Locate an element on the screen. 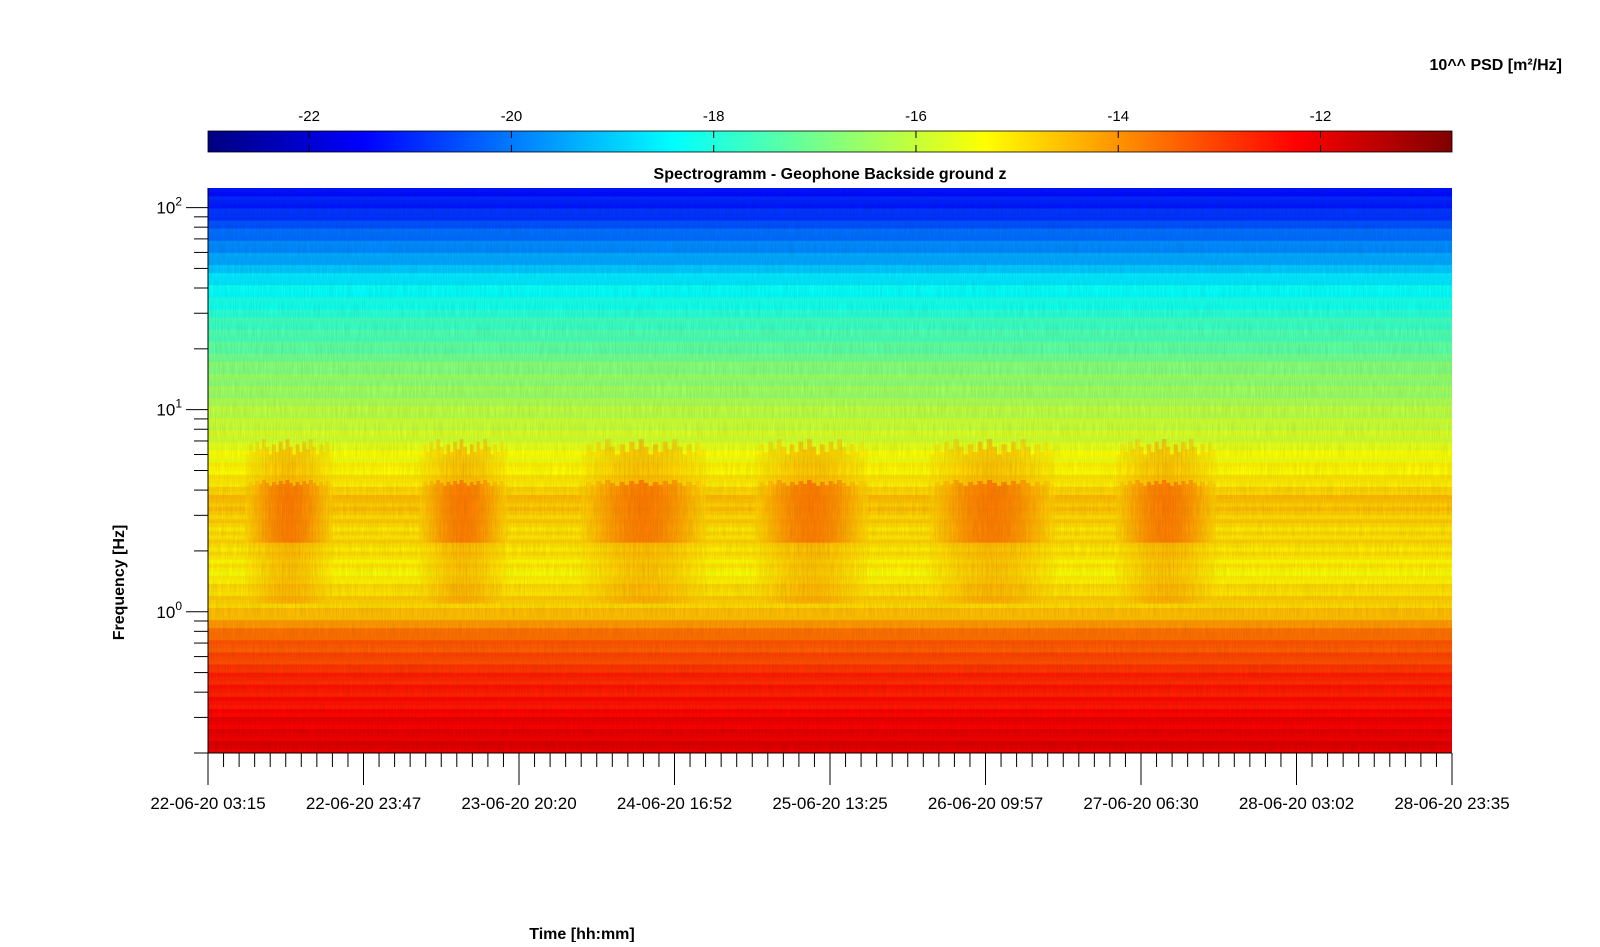 This screenshot has height=947, width=1600. colorbar-ticks: -22 -20 -18 -16 -14 -12 is located at coordinates (814, 130).